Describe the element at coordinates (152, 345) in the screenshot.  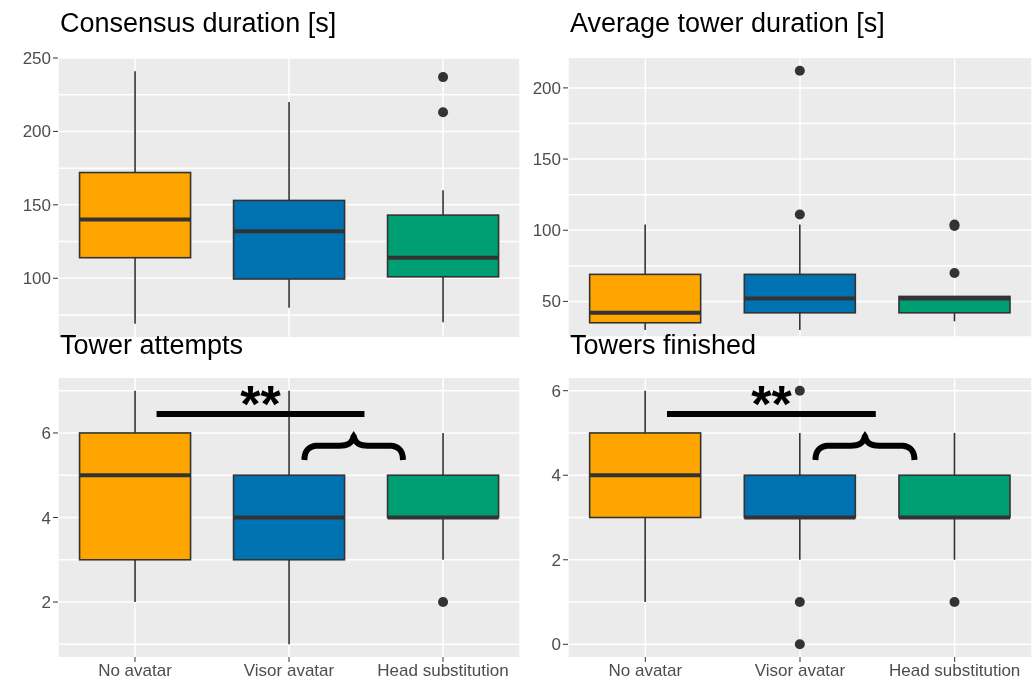
I see `chart-title: Tower attempts` at that location.